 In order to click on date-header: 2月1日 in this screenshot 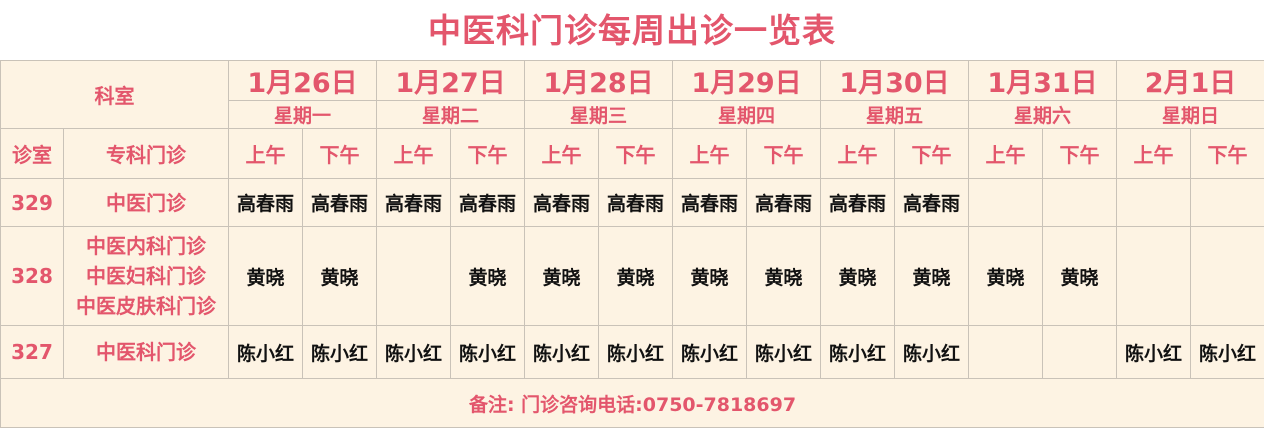, I will do `click(1189, 80)`.